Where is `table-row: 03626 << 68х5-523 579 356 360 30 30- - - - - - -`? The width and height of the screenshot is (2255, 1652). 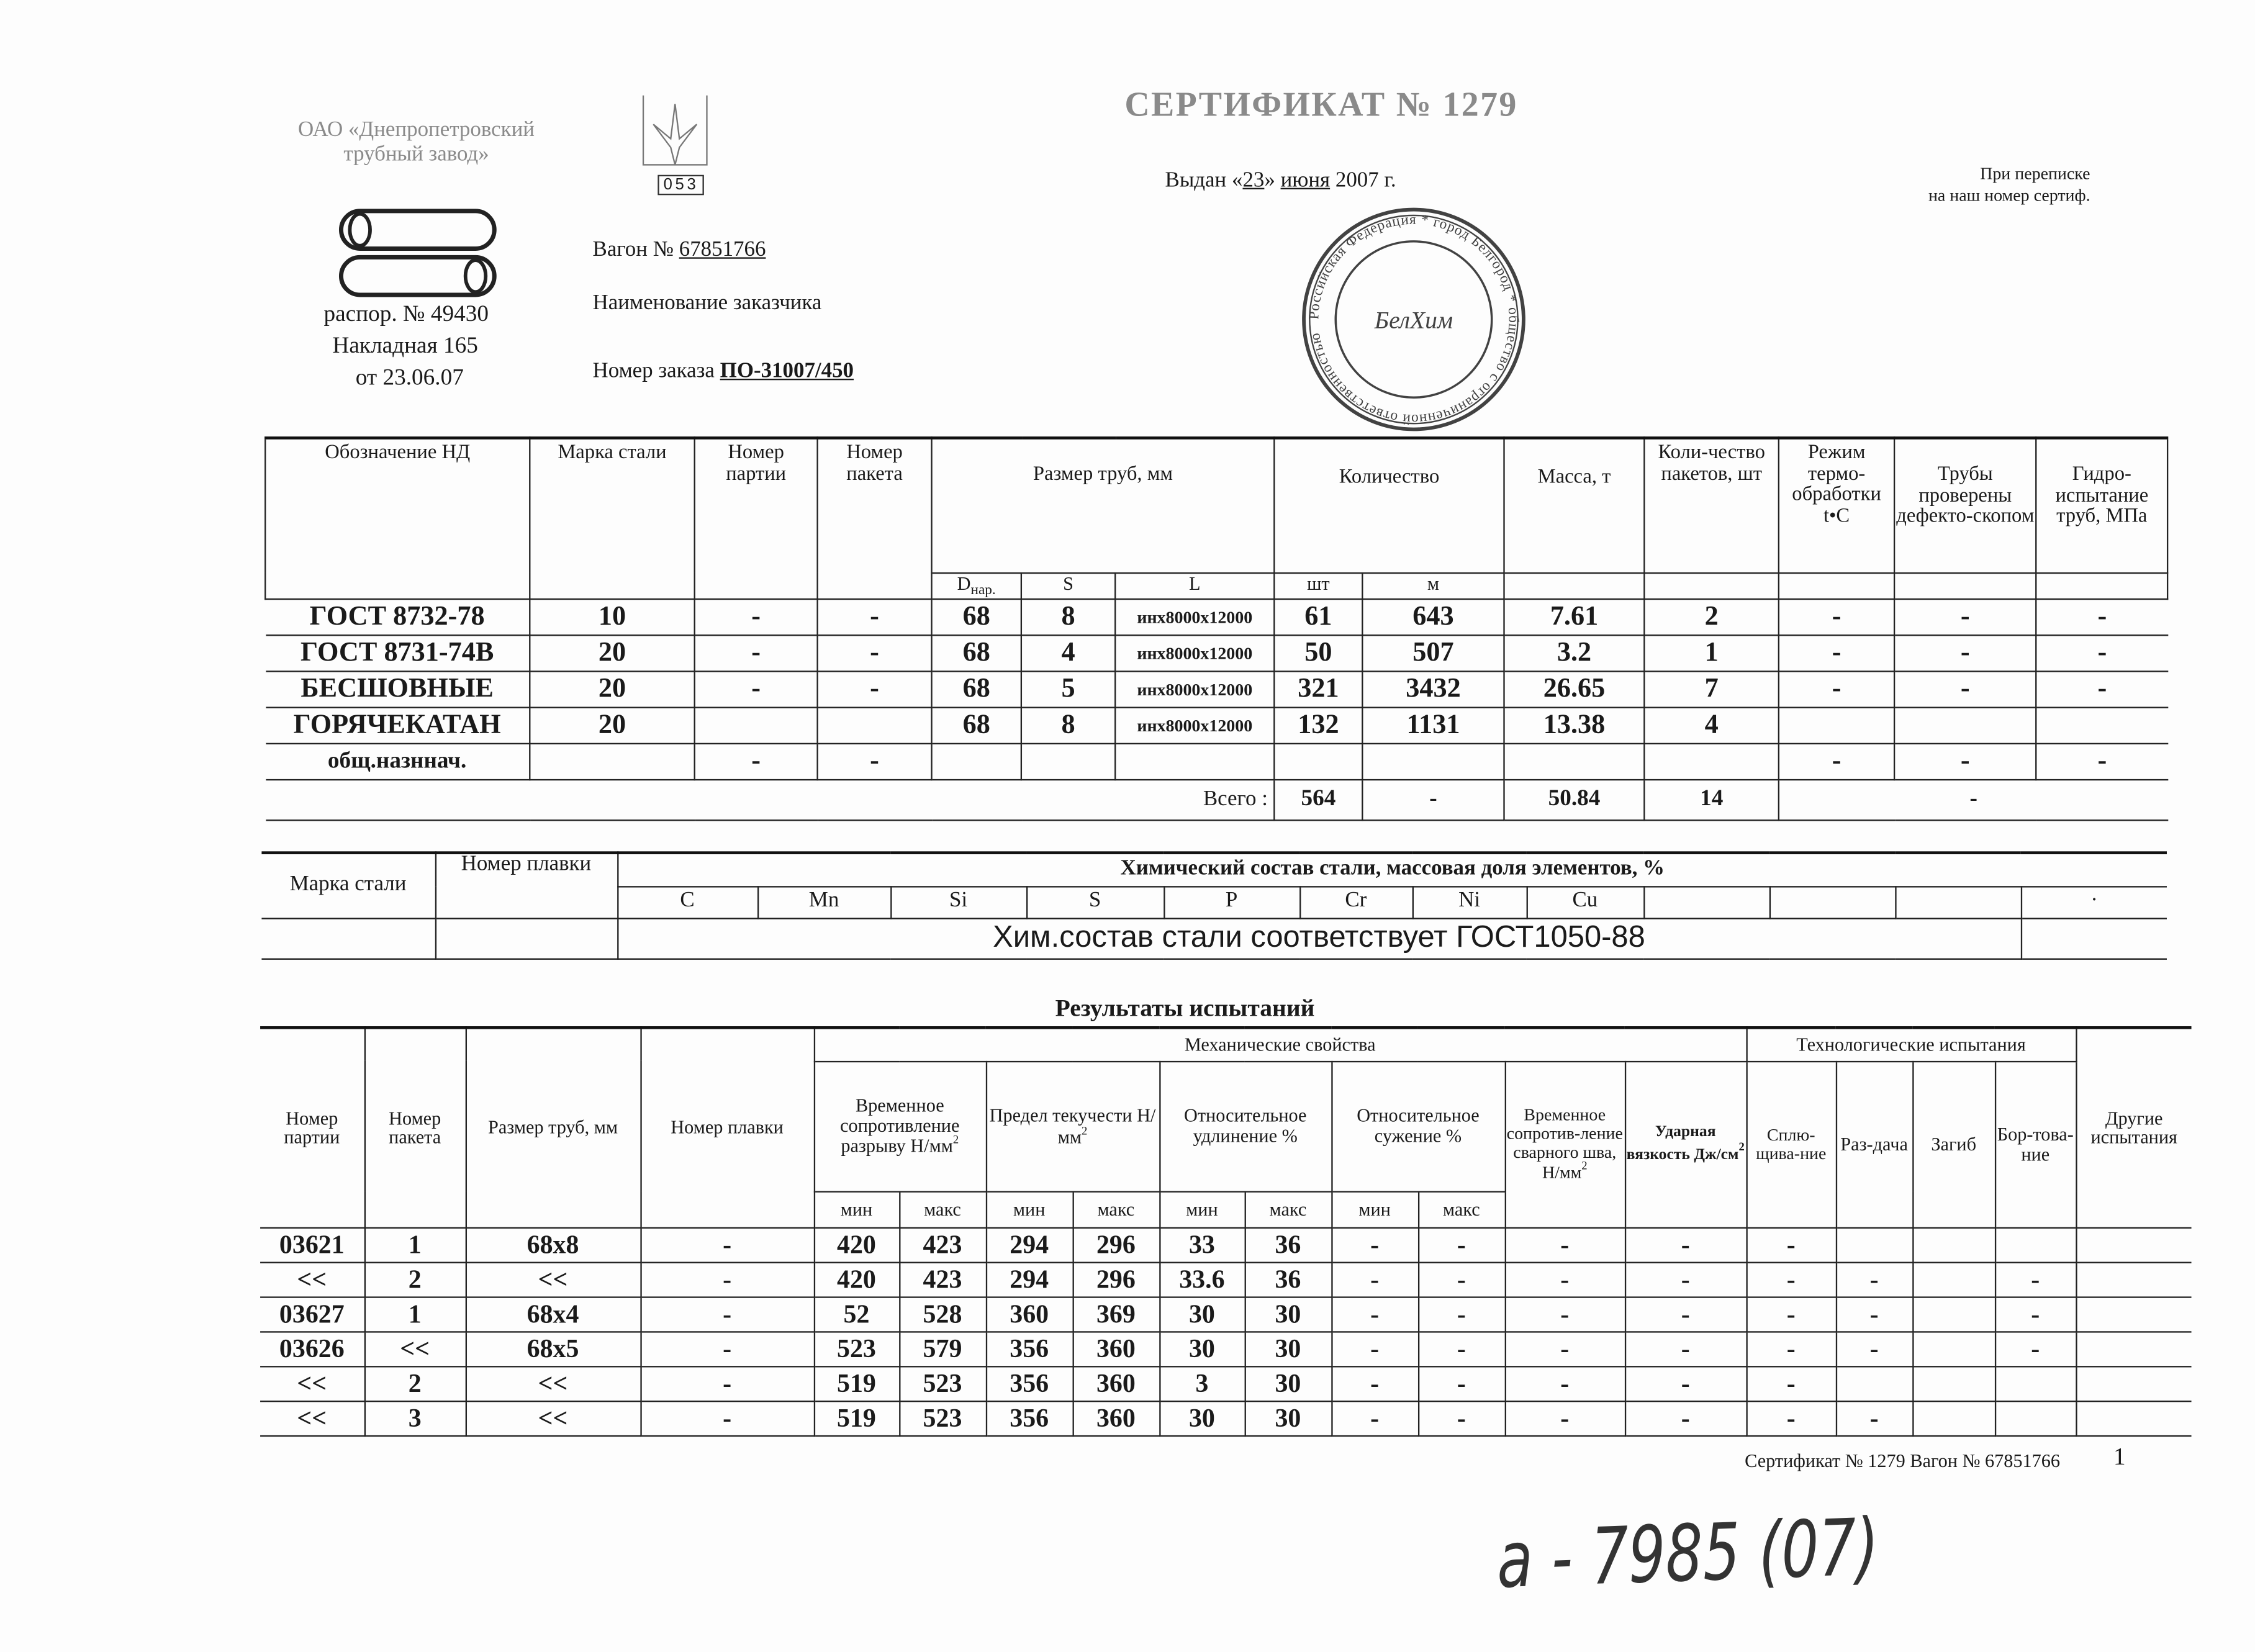 table-row: 03626 << 68х5-523 579 356 360 30 30- - - - - - - is located at coordinates (1226, 1348).